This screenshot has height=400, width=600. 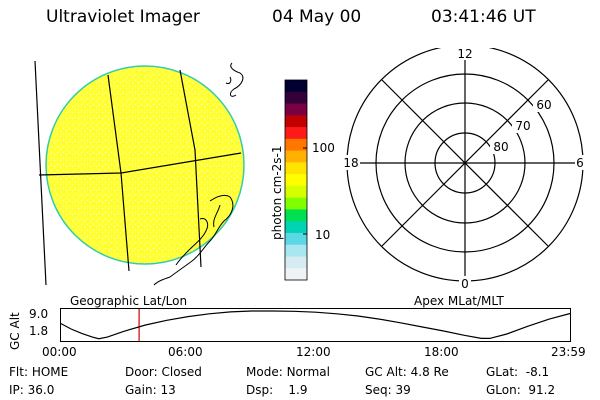 What do you see at coordinates (141, 372) in the screenshot?
I see `status-door-key: Door:` at bounding box center [141, 372].